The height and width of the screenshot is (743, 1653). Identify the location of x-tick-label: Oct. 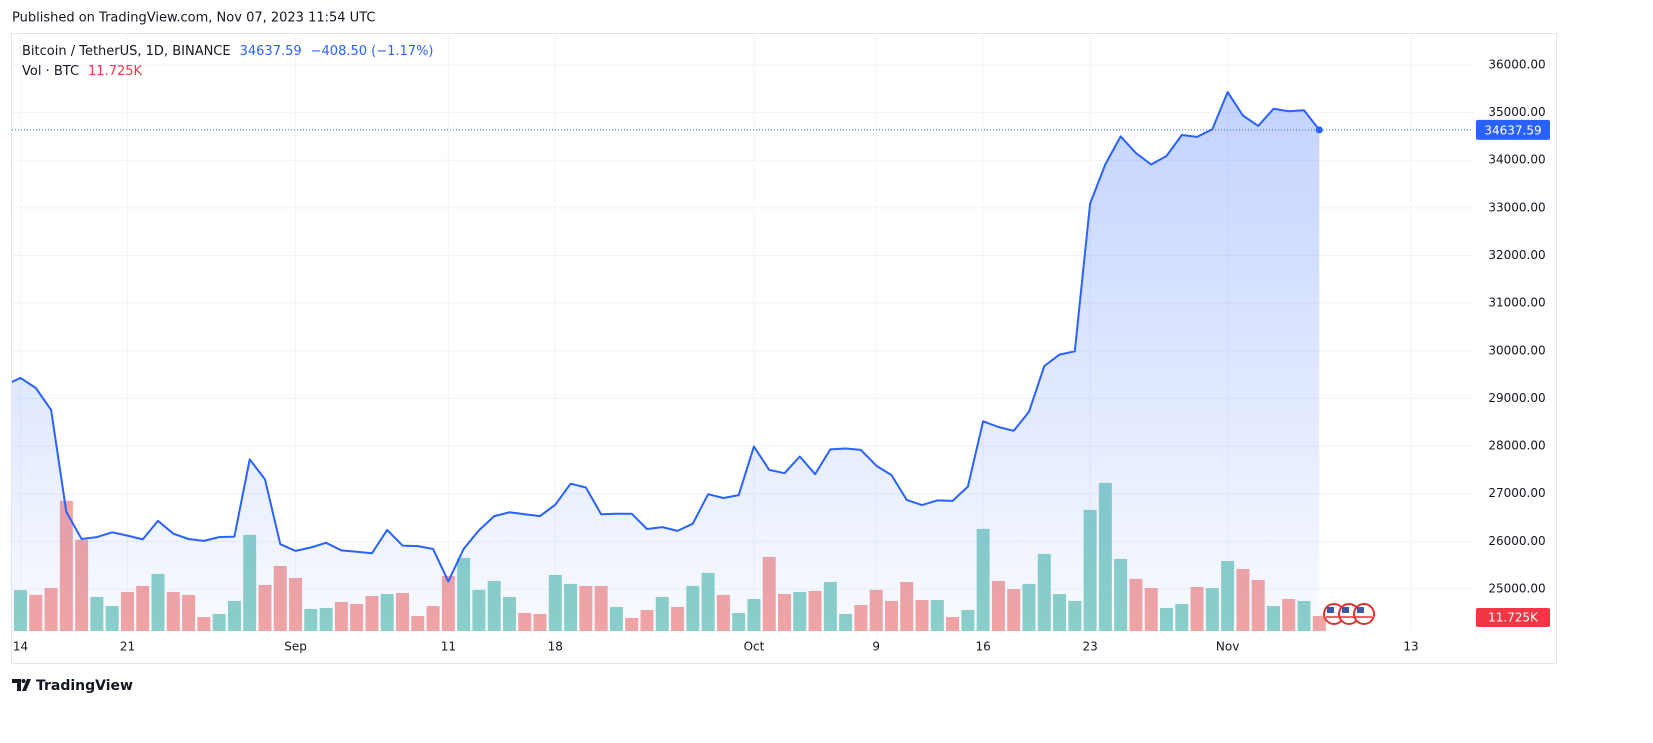
(754, 647).